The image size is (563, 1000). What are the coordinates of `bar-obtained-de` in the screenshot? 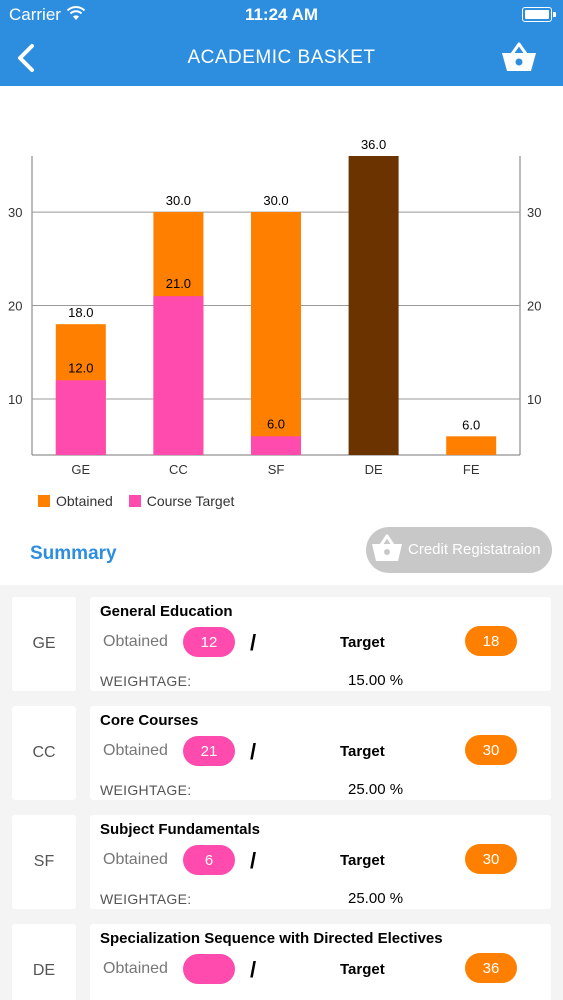 It's located at (373, 305).